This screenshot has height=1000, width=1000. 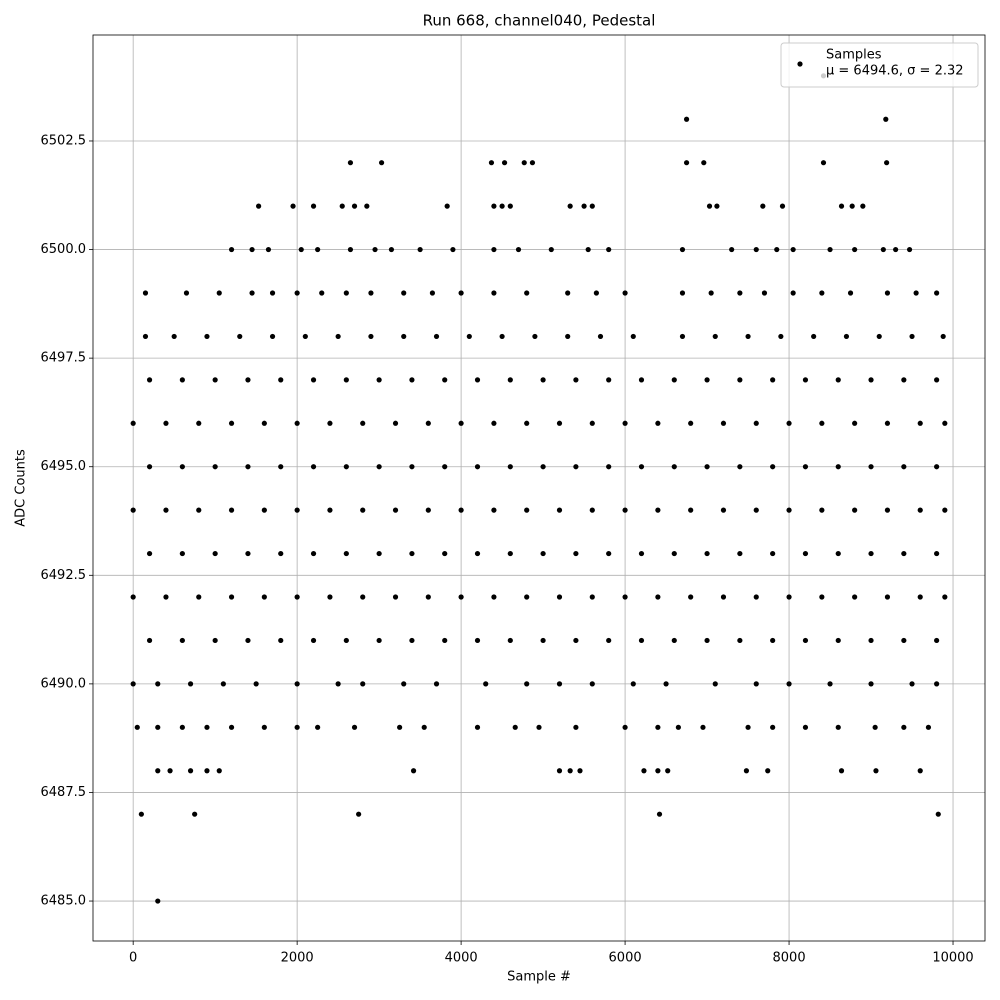 I want to click on x-tick-label: 8000, so click(x=789, y=958).